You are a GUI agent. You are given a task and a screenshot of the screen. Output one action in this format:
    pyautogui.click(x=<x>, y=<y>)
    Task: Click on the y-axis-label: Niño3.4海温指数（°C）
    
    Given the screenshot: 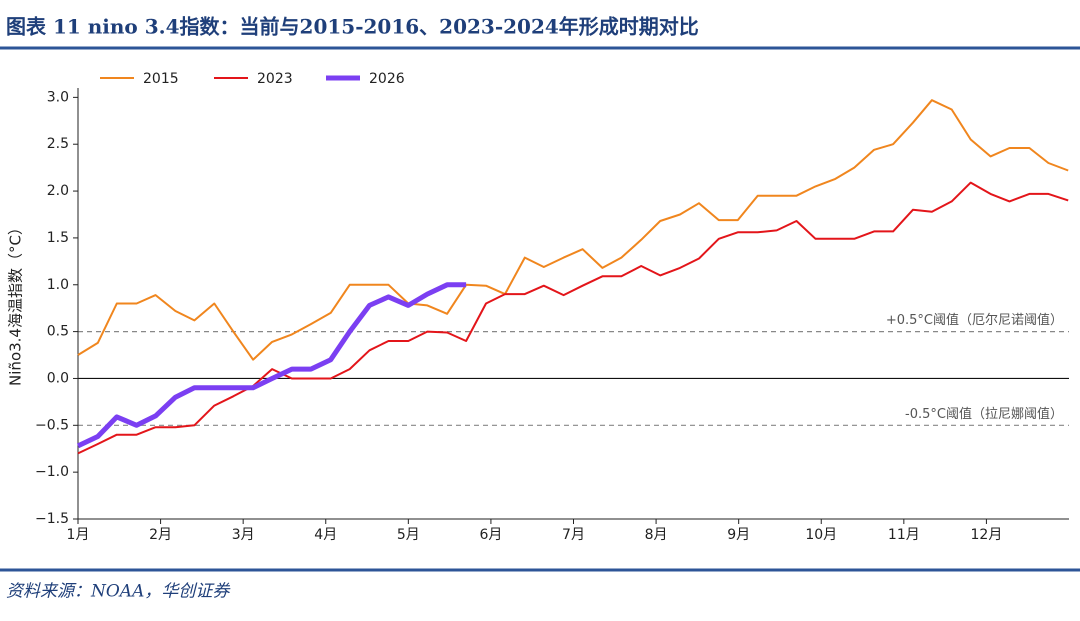 What is the action you would take?
    pyautogui.click(x=16, y=303)
    